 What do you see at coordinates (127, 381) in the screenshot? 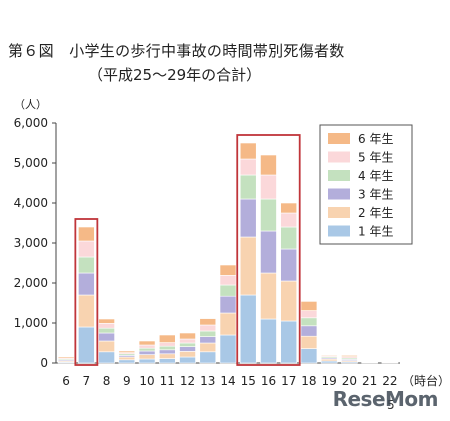
I see `x-tick-label: 9` at bounding box center [127, 381].